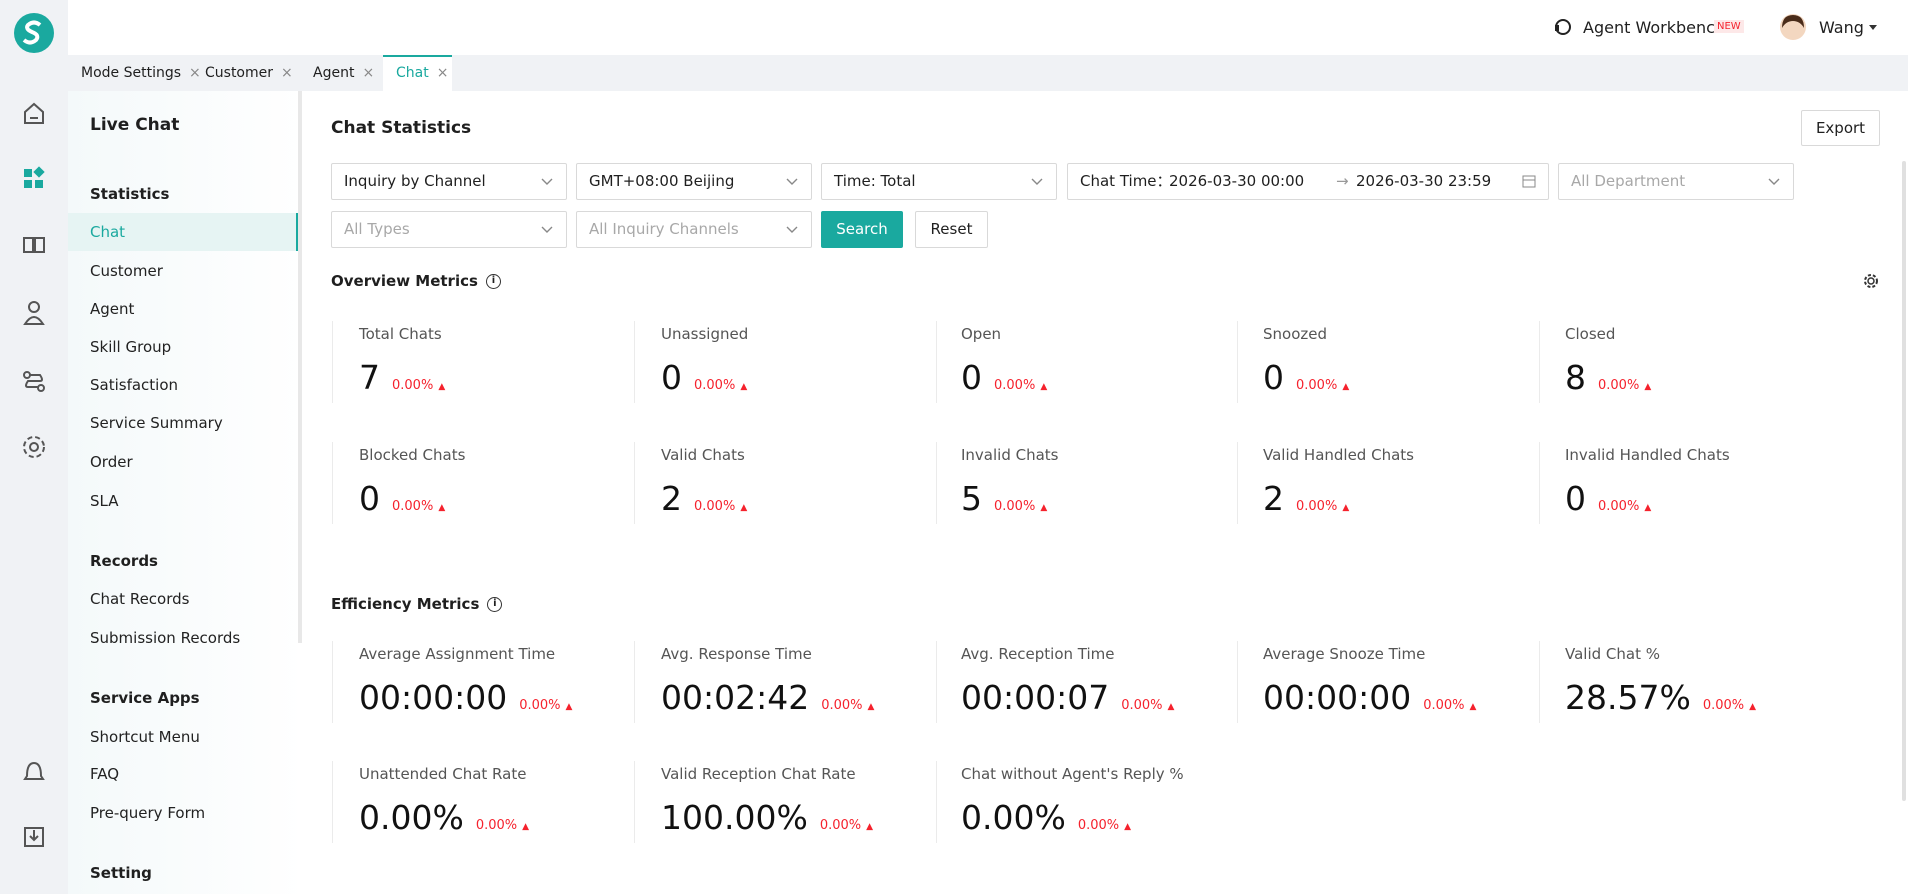  I want to click on metric-value: 28.57%, so click(1628, 697).